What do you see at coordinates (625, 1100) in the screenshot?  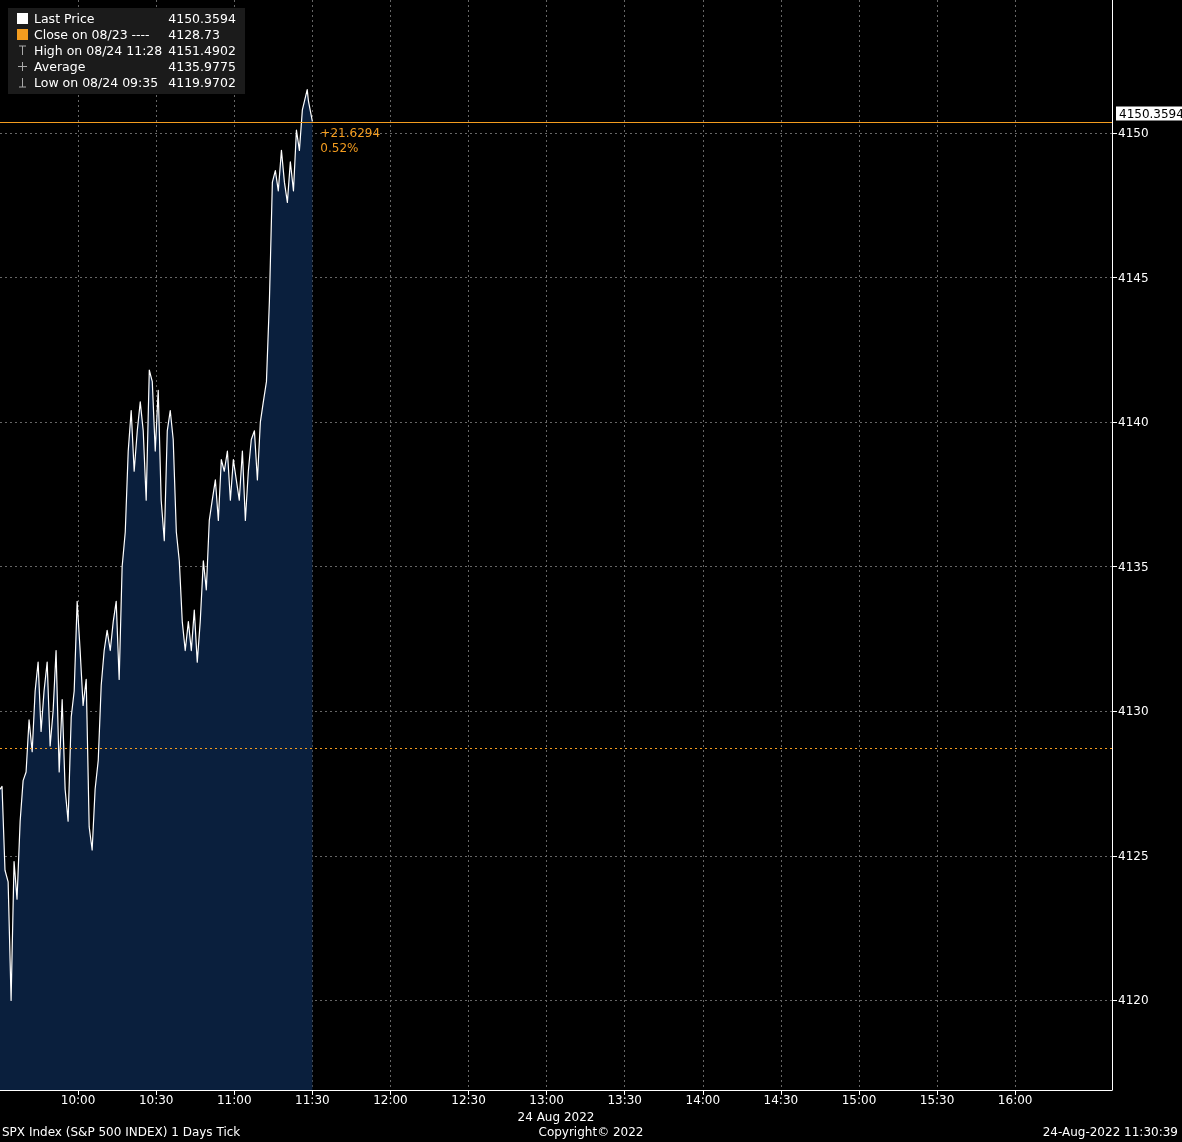 I see `x-tick-label: 13:30` at bounding box center [625, 1100].